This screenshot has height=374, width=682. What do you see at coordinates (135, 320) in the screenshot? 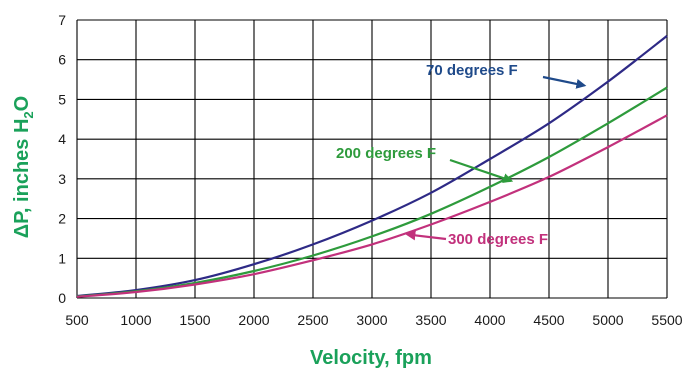
I see `x-tick-label-1000: 1000` at bounding box center [135, 320].